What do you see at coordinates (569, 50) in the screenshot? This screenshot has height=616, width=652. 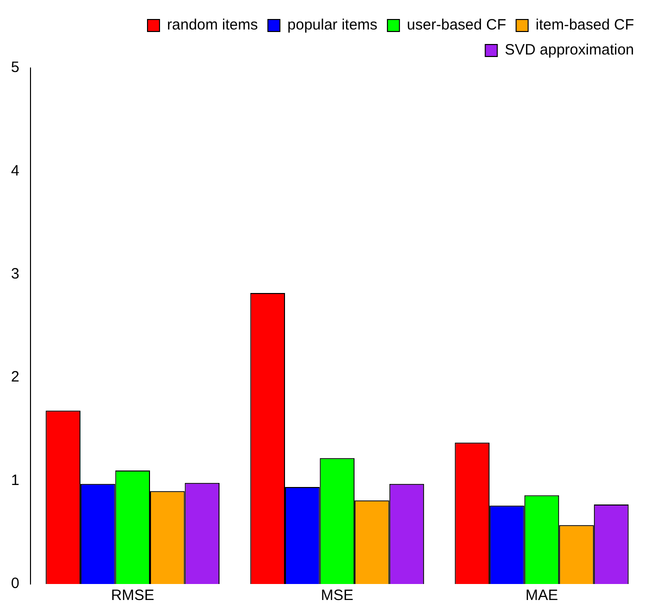 I see `legend-label: SVD approximation` at bounding box center [569, 50].